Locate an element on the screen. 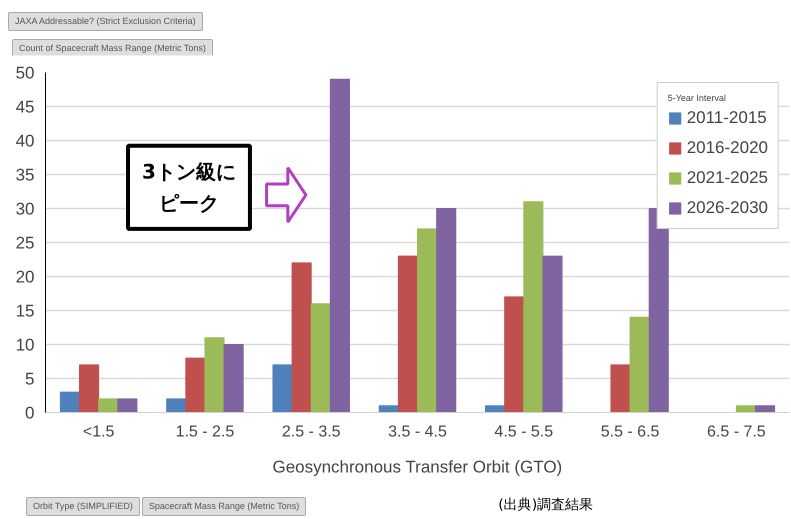 The width and height of the screenshot is (791, 519). y-tick-label: 30 is located at coordinates (25, 209).